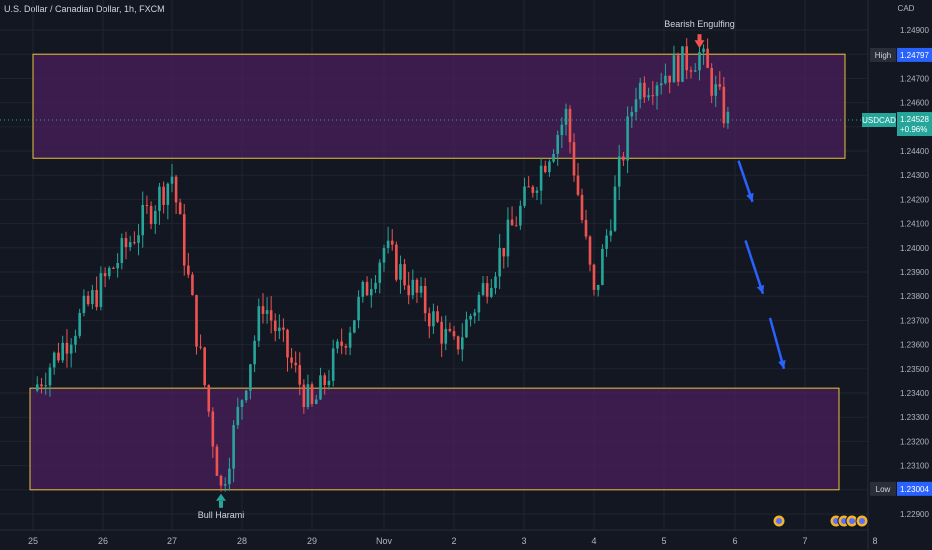  What do you see at coordinates (914, 514) in the screenshot?
I see `y-tick-label: 1.22900` at bounding box center [914, 514].